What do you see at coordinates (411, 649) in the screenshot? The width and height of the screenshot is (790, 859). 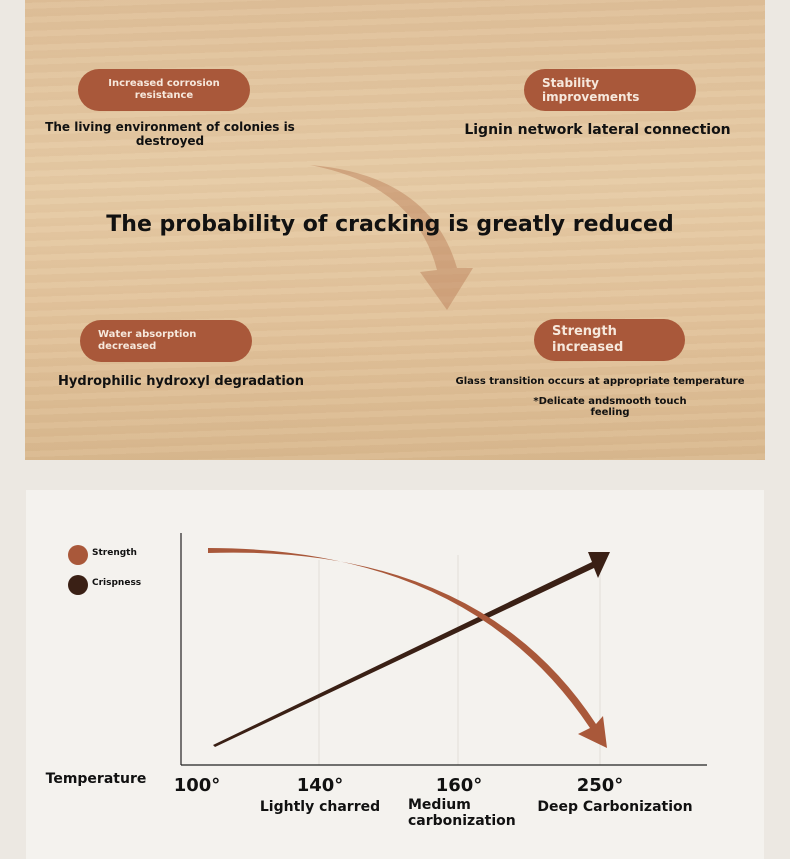 I see `crispness-line` at bounding box center [411, 649].